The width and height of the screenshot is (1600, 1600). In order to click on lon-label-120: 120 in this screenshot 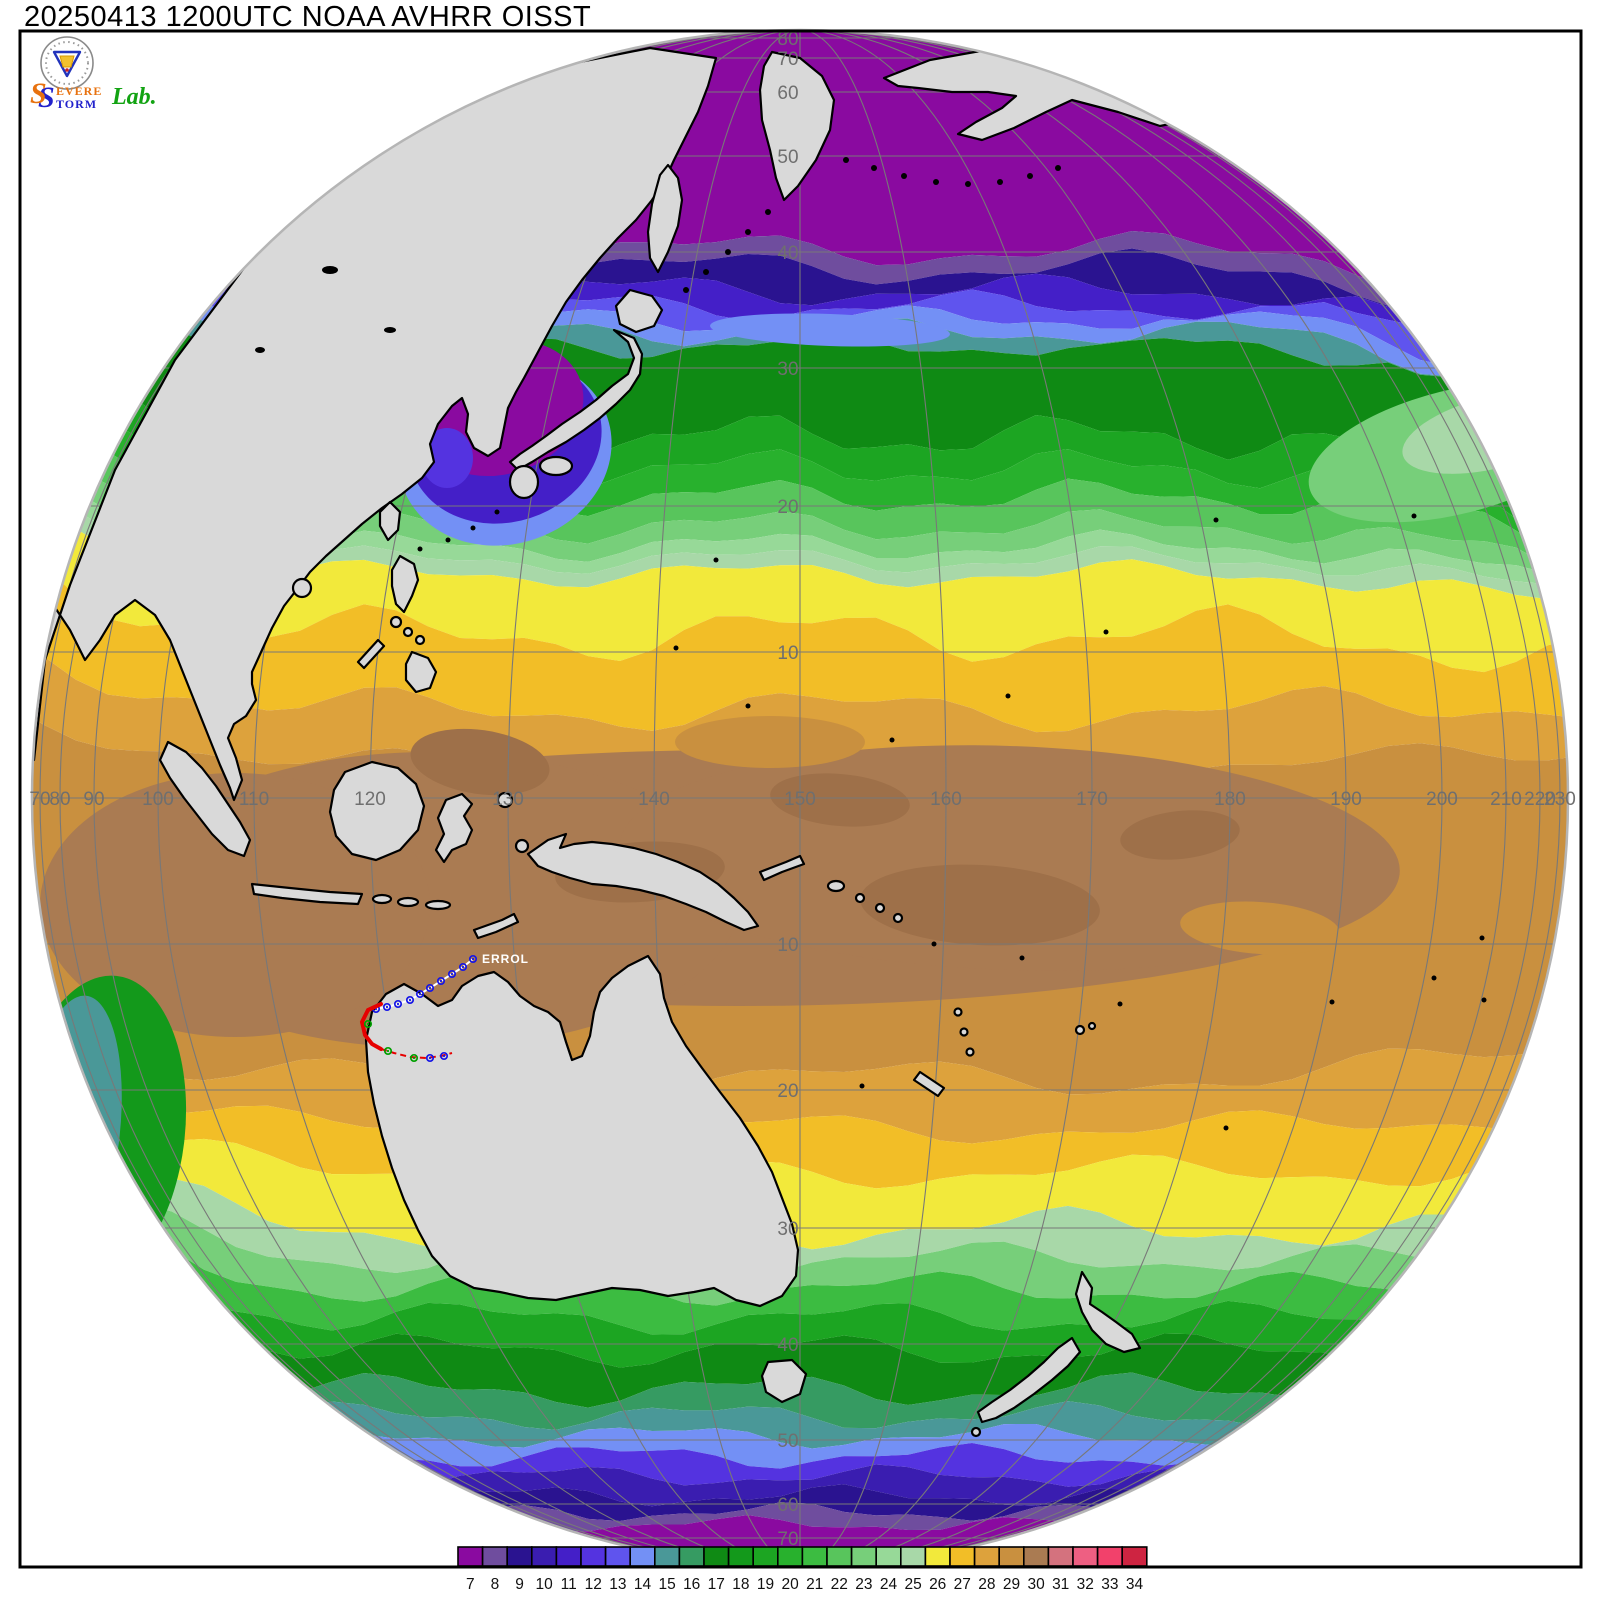, I will do `click(370, 799)`.